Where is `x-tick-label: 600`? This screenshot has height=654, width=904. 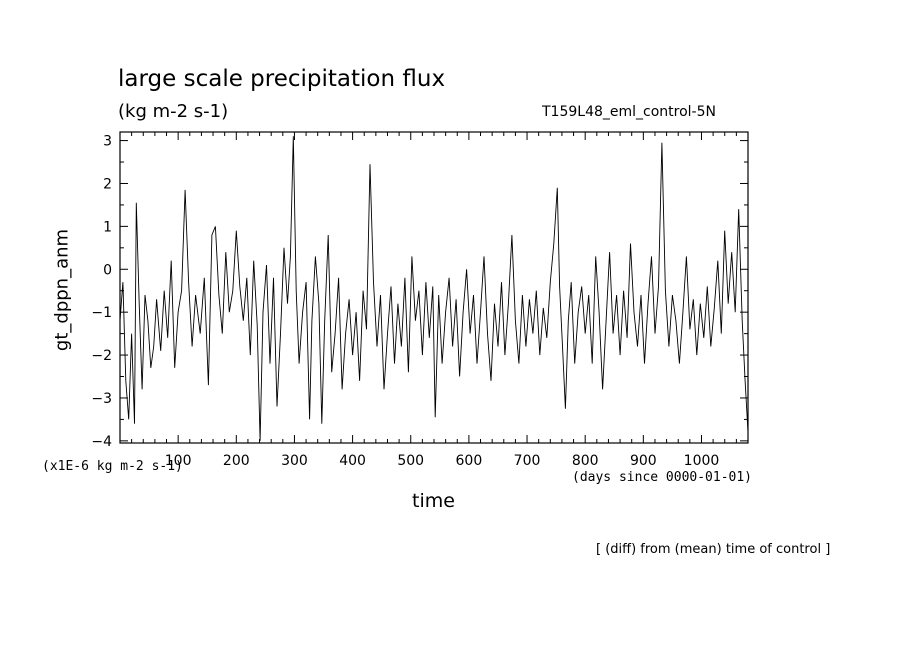 x-tick-label: 600 is located at coordinates (469, 461).